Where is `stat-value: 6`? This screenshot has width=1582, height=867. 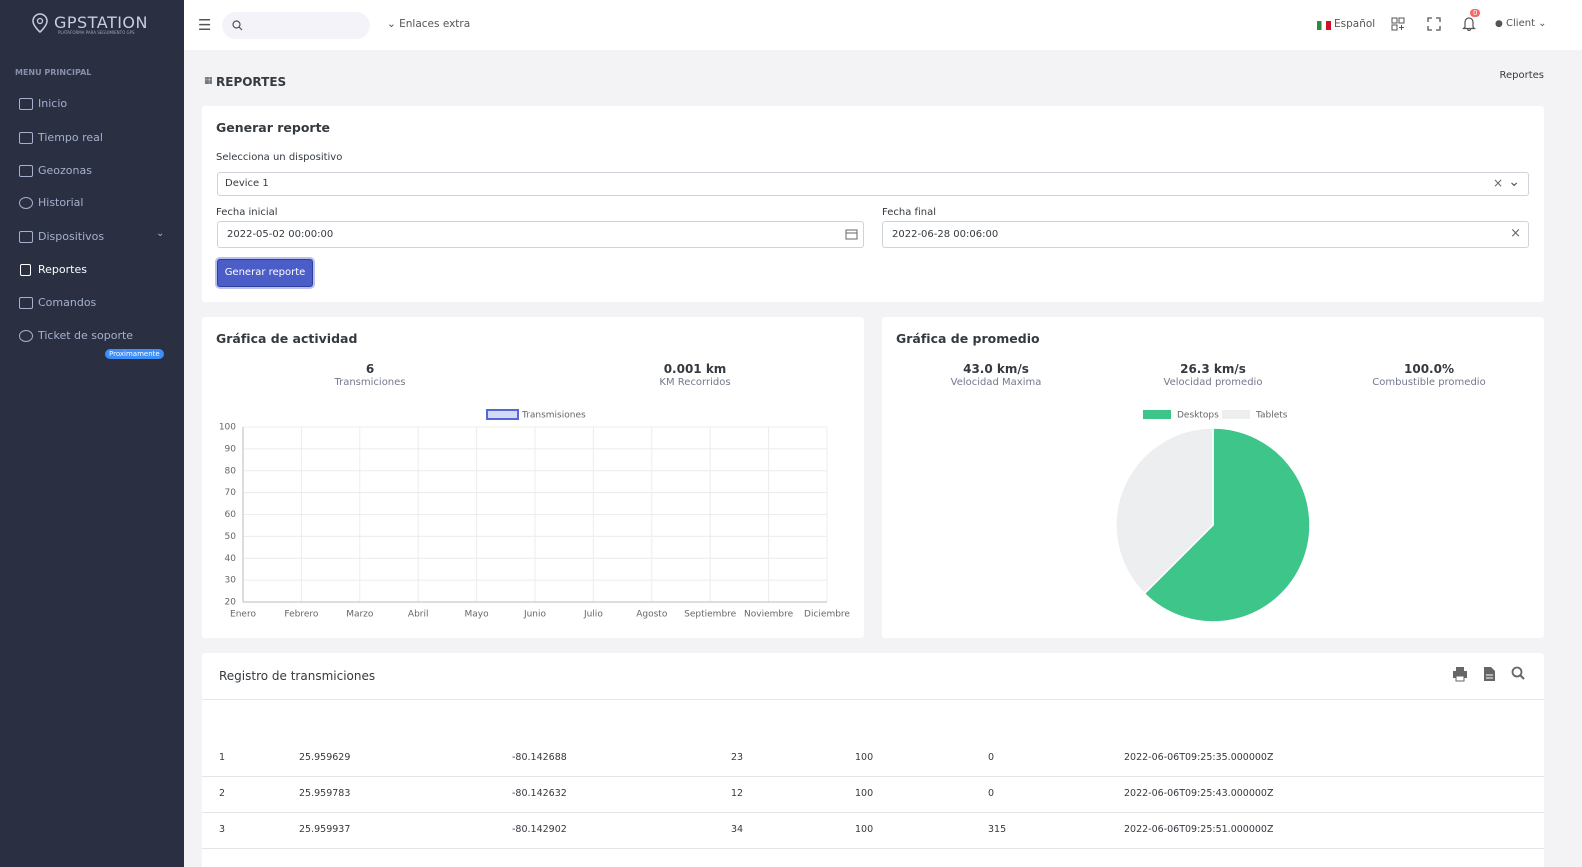
stat-value: 6 is located at coordinates (370, 369).